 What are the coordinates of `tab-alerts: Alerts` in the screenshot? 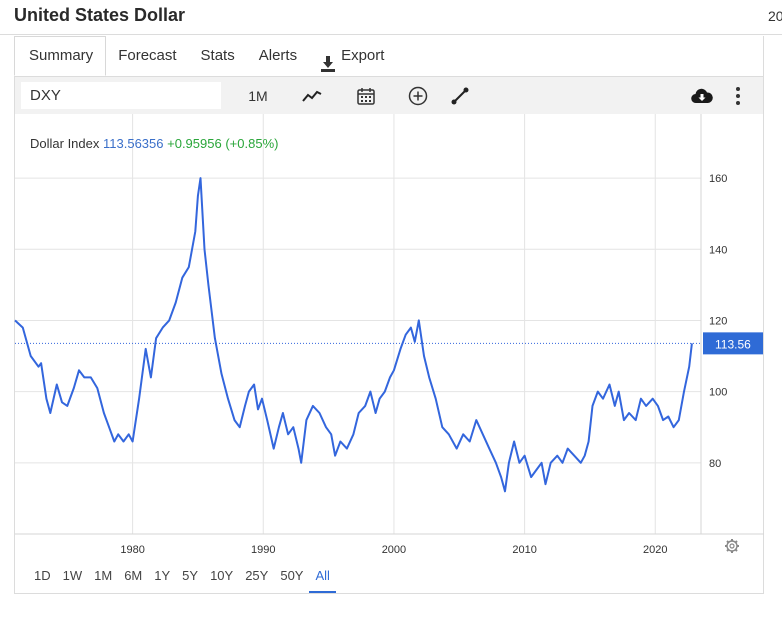 It's located at (278, 56).